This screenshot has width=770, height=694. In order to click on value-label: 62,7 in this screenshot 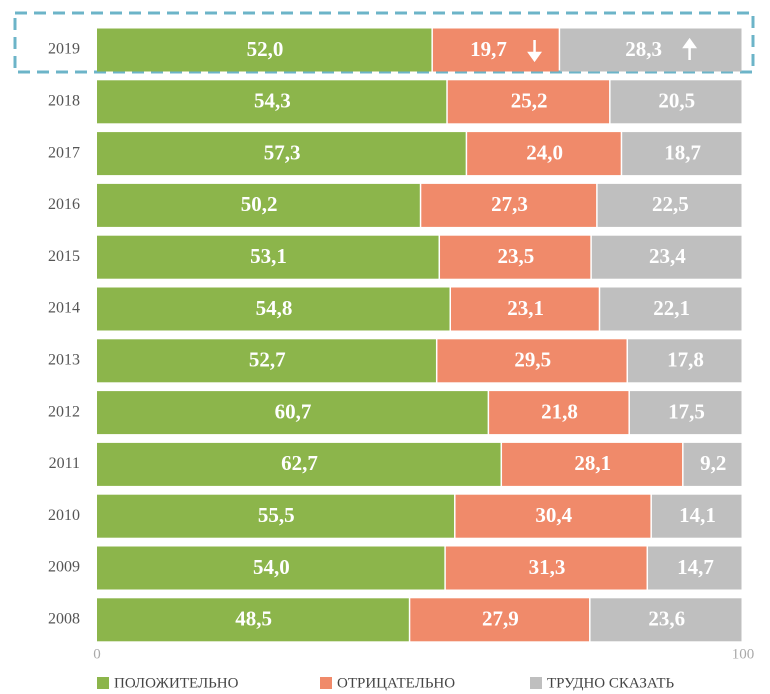, I will do `click(299, 463)`.